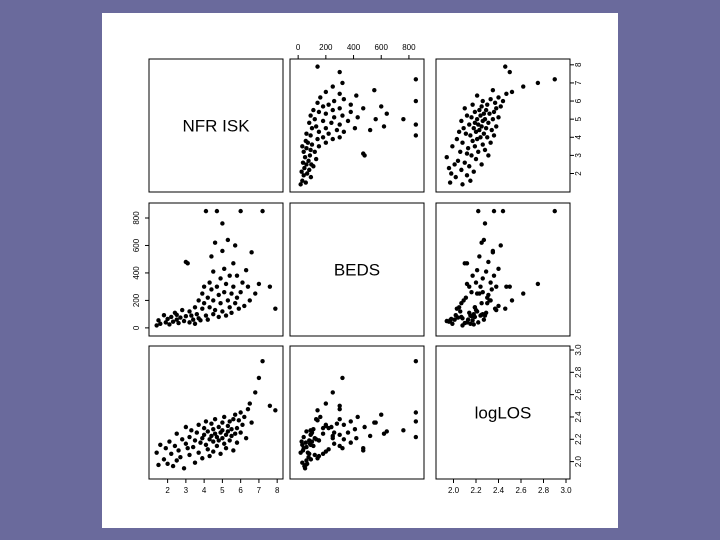 This screenshot has width=720, height=540. I want to click on tick-label-bottom-nfrisk-6: 8, so click(277, 490).